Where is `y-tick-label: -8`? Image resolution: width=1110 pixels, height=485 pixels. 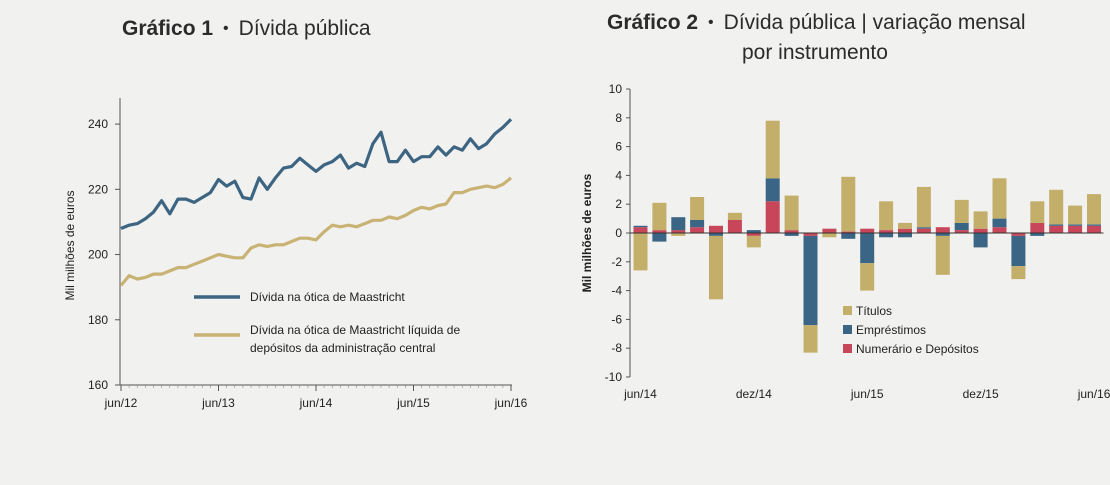 y-tick-label: -8 is located at coordinates (616, 348).